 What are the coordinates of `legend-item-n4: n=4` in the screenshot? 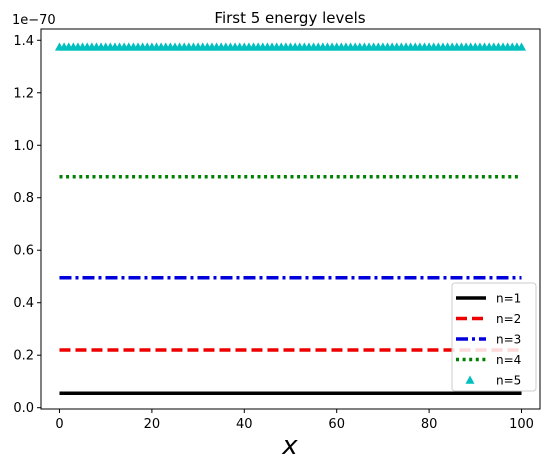 It's located at (488, 360).